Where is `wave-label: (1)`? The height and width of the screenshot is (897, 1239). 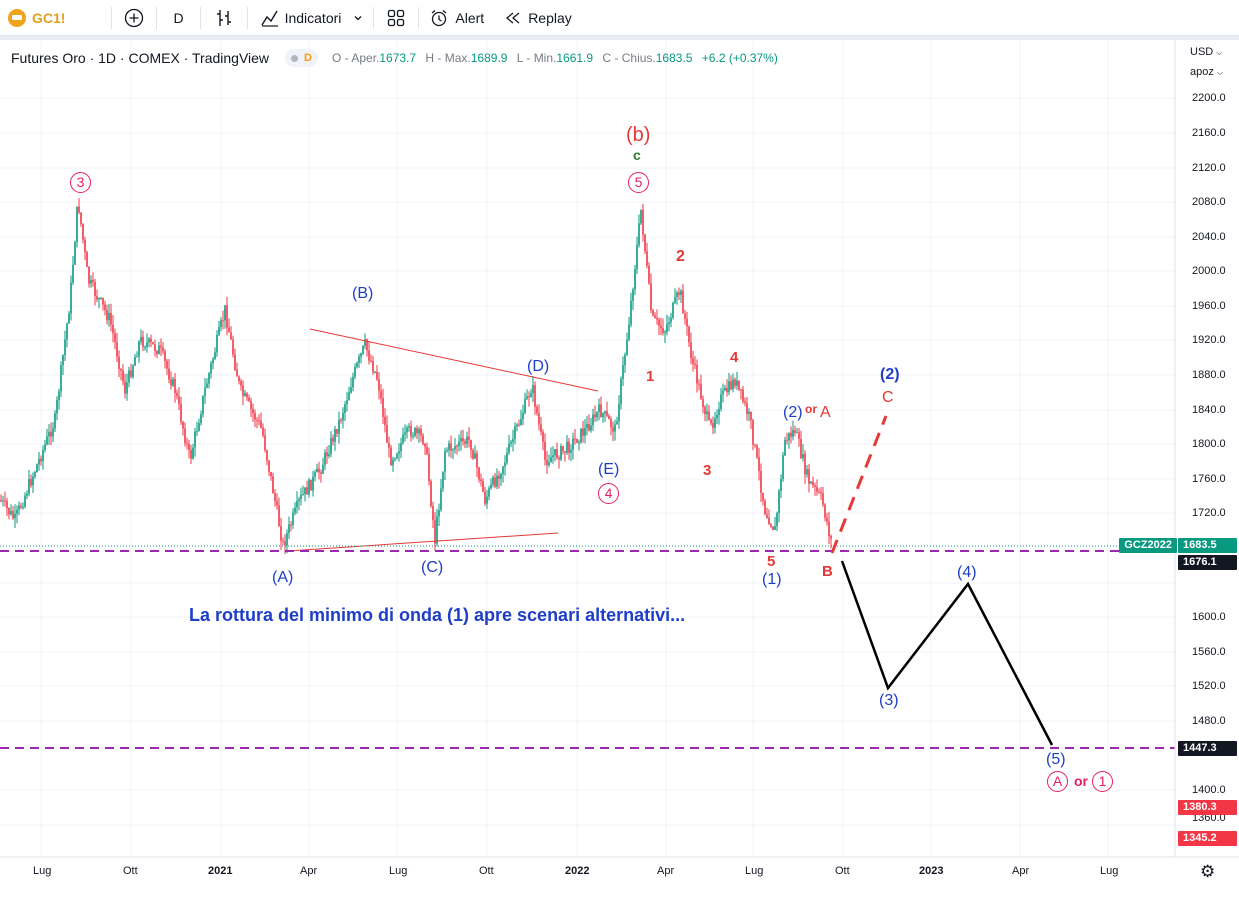 wave-label: (1) is located at coordinates (772, 579).